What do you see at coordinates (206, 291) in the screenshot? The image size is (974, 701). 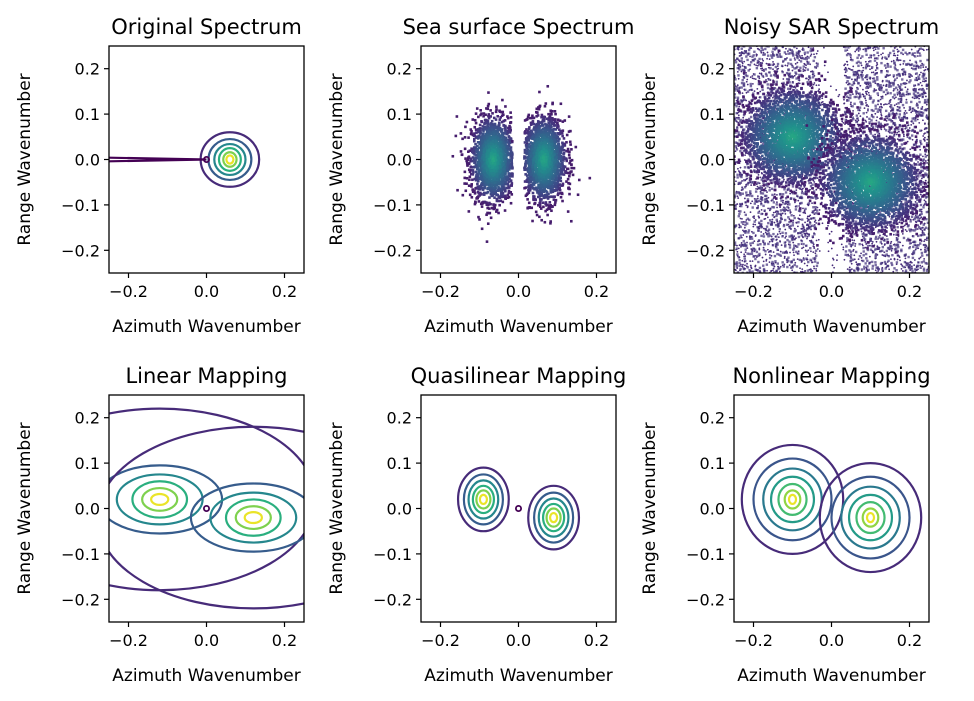 I see `x-tick-label: 0.0` at bounding box center [206, 291].